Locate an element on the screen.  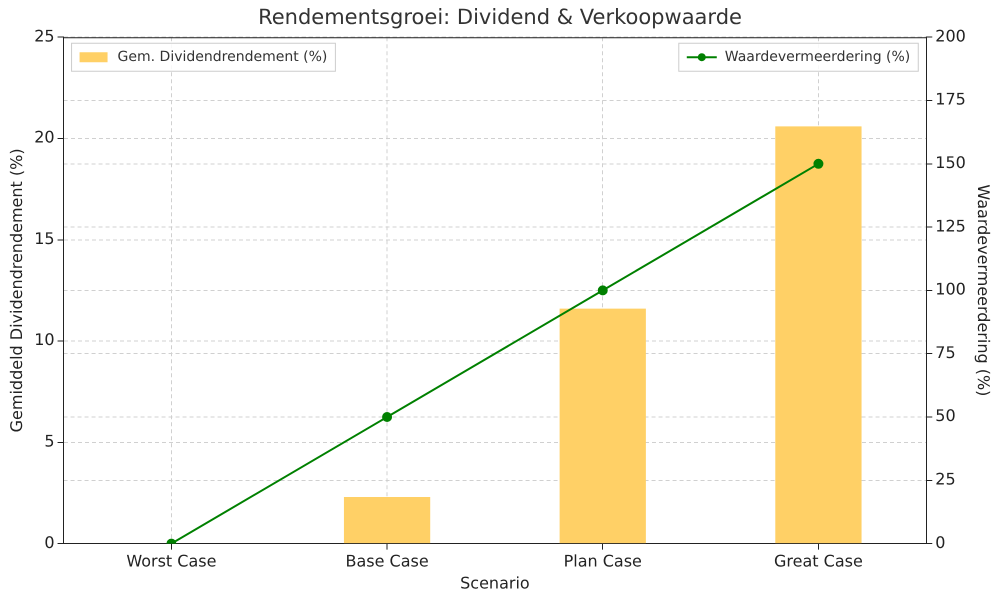
x-tick-label: Plan Case is located at coordinates (603, 560).